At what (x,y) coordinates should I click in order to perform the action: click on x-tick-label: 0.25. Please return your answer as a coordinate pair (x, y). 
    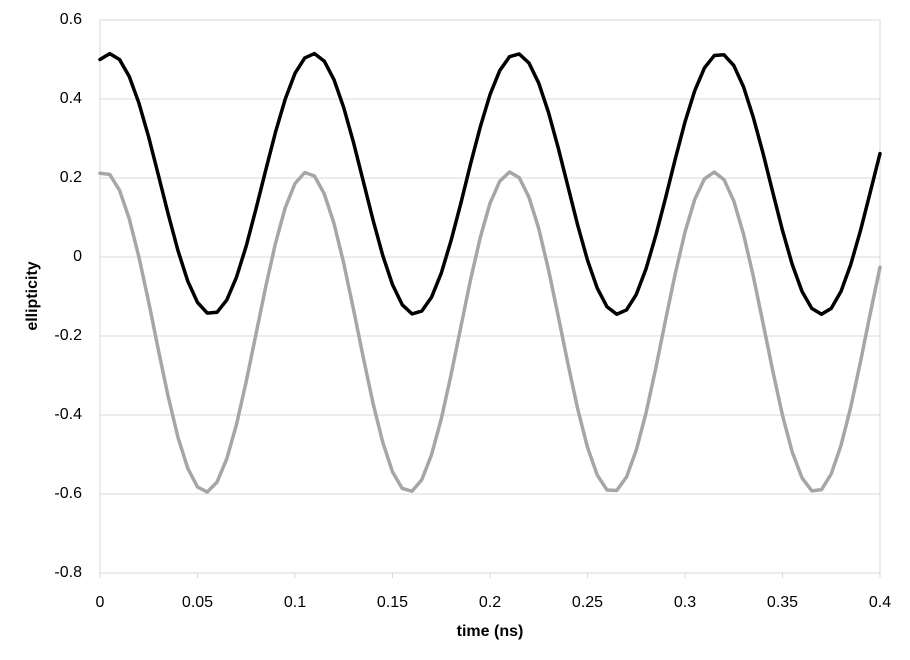
    Looking at the image, I should click on (587, 602).